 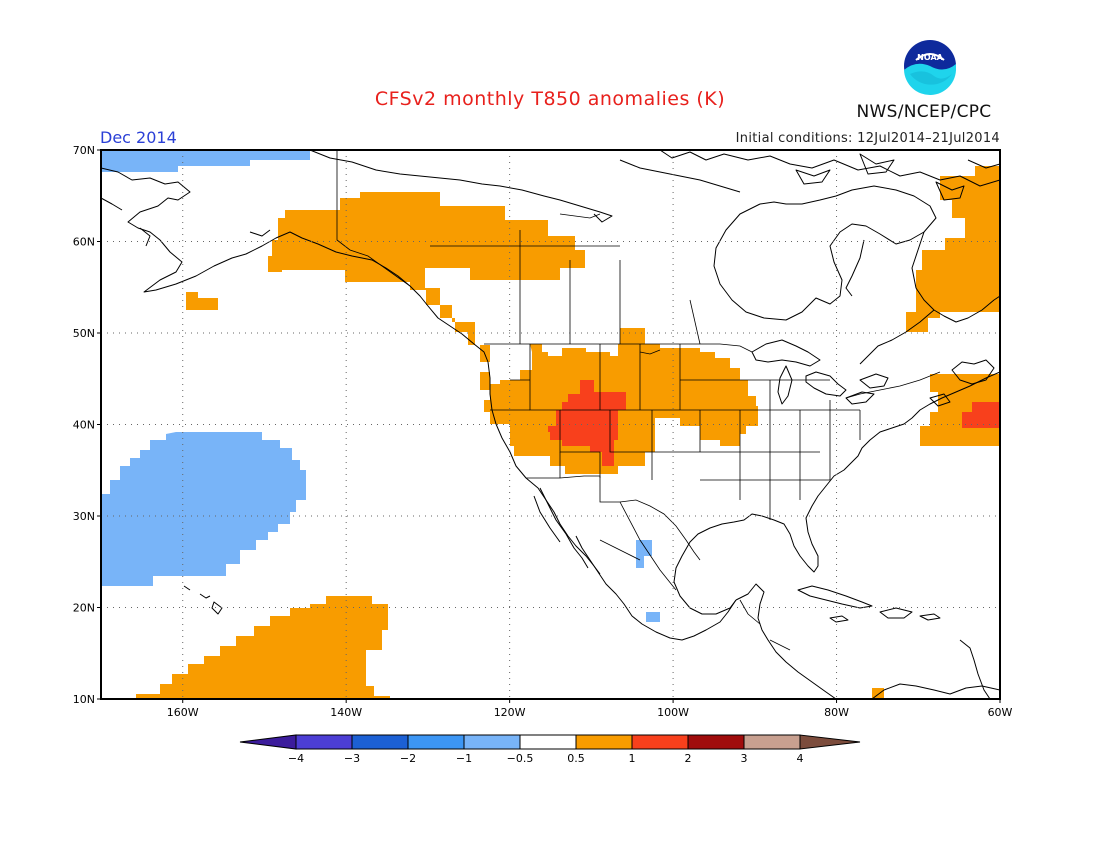 I want to click on lat-tick-label: 60N, so click(x=84, y=242).